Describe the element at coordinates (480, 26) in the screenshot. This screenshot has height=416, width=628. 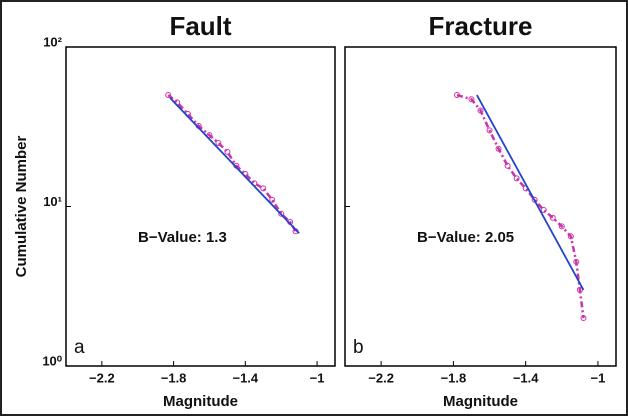
I see `chart-title: Fracture` at that location.